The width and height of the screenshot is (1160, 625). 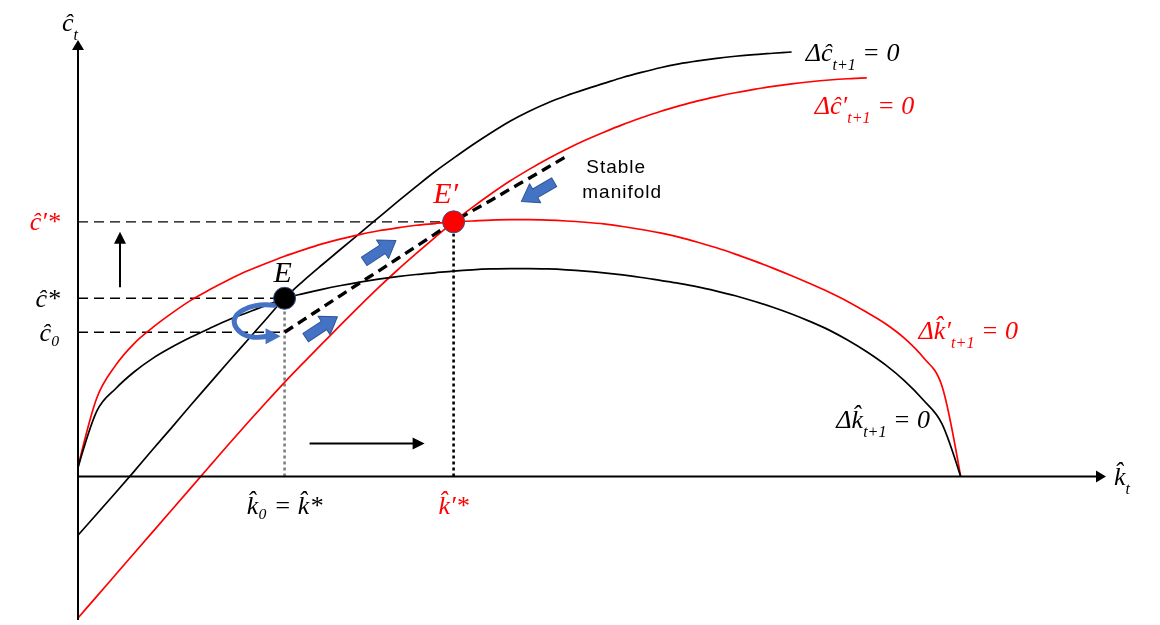 What do you see at coordinates (49, 332) in the screenshot?
I see `ref-line-label: ĉ₀` at bounding box center [49, 332].